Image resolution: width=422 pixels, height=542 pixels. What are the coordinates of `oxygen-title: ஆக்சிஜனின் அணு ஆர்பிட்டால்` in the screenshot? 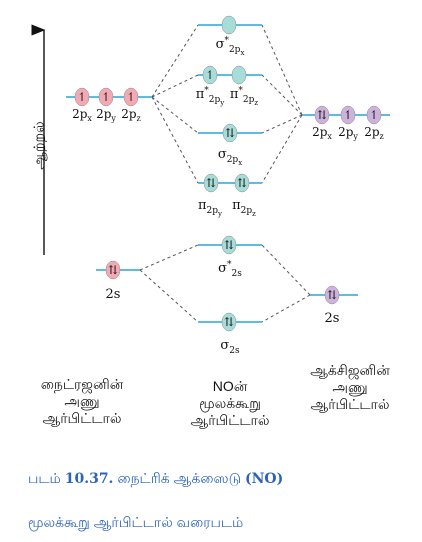 It's located at (350, 387).